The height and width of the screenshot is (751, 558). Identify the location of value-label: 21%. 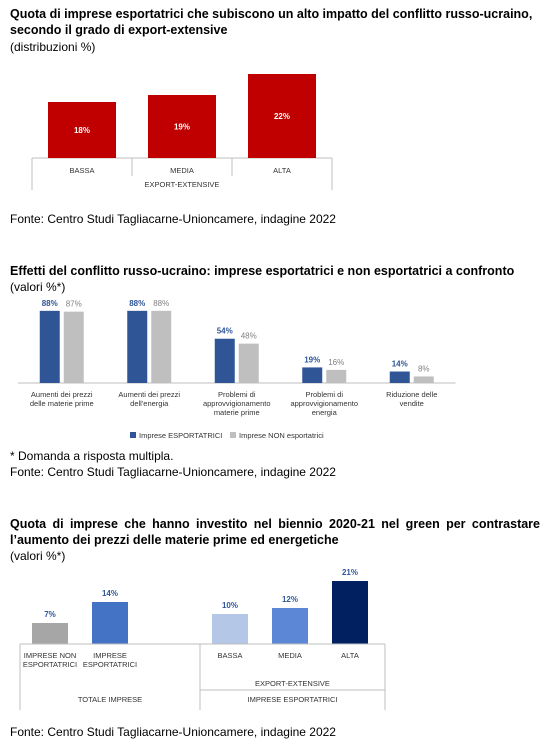
(350, 572).